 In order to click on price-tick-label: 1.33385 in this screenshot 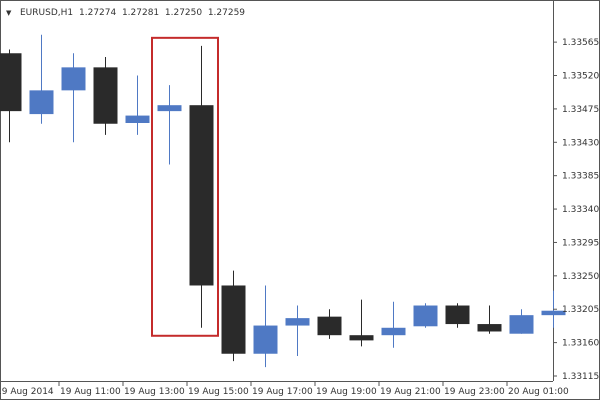, I will do `click(580, 177)`.